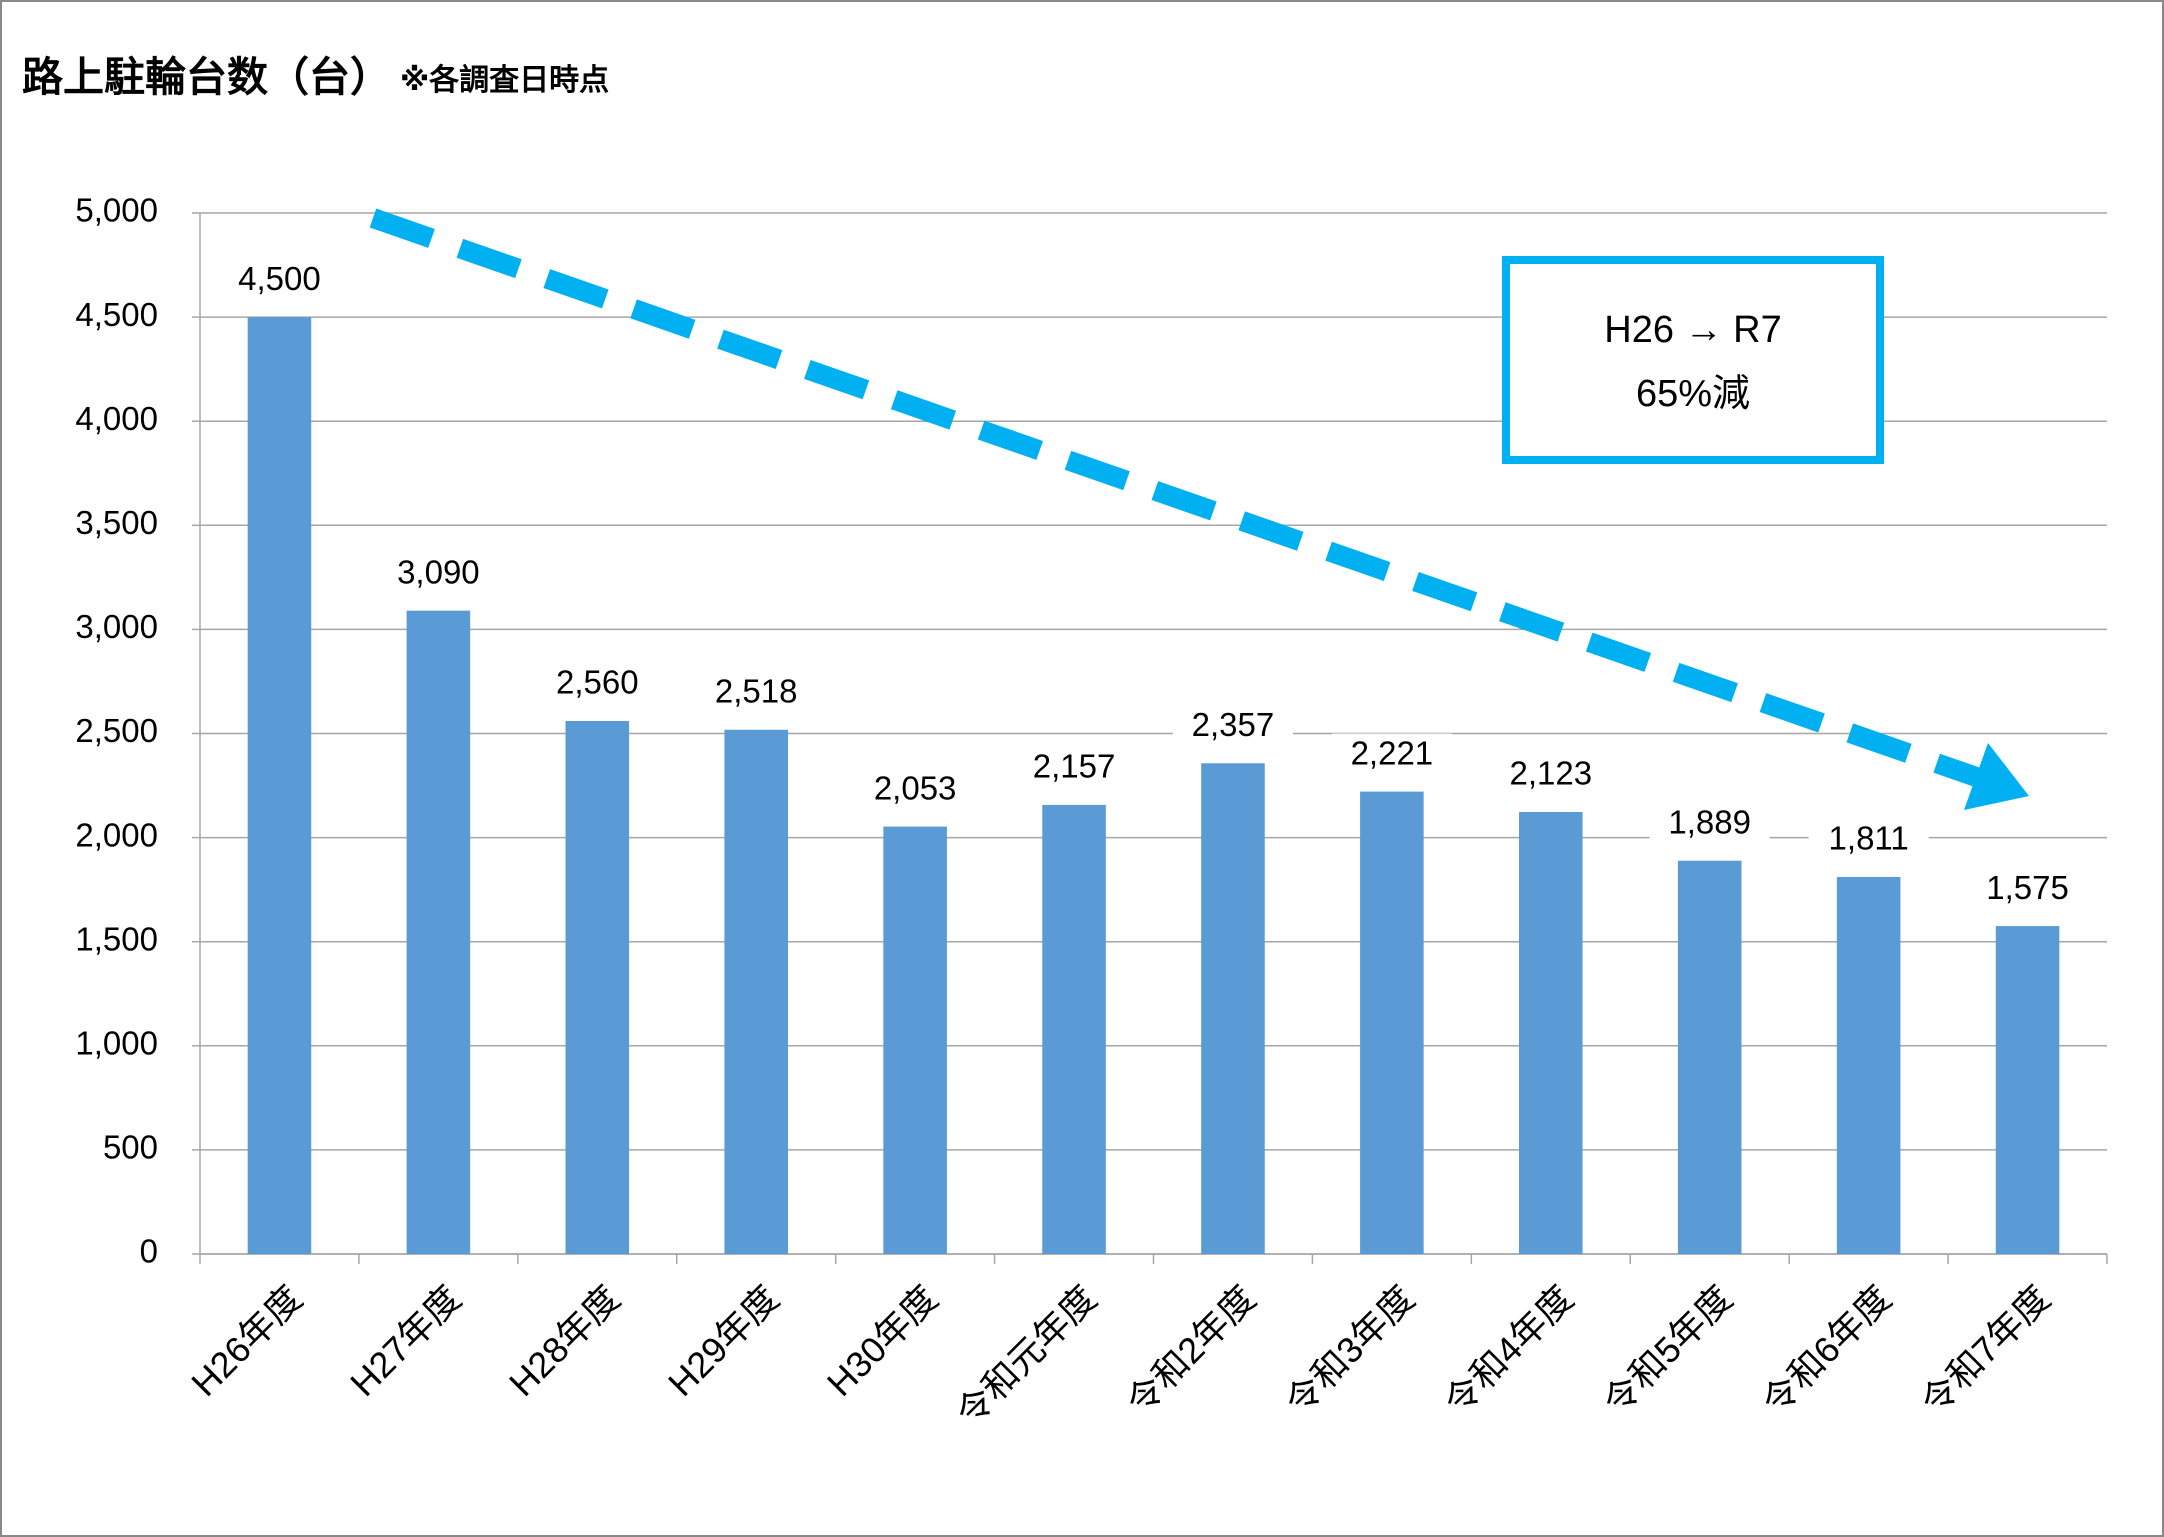  I want to click on y-tick-label: 2,500, so click(116, 730).